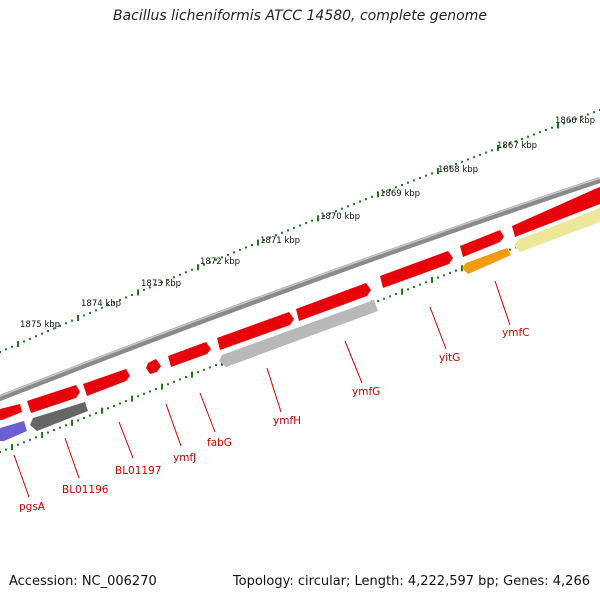 The image size is (600, 600). I want to click on gene-label: BL01197, so click(138, 471).